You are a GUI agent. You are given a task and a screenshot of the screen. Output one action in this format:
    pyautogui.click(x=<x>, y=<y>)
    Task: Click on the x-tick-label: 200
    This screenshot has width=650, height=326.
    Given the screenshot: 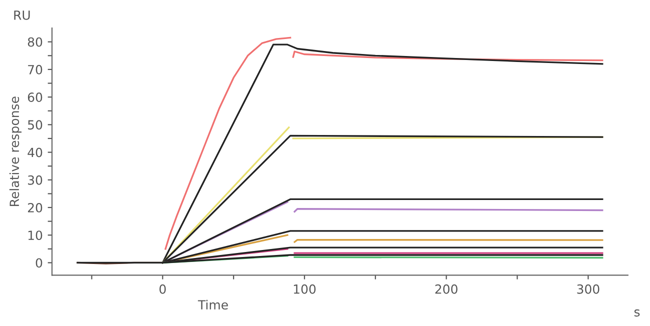 What is the action you would take?
    pyautogui.click(x=446, y=289)
    